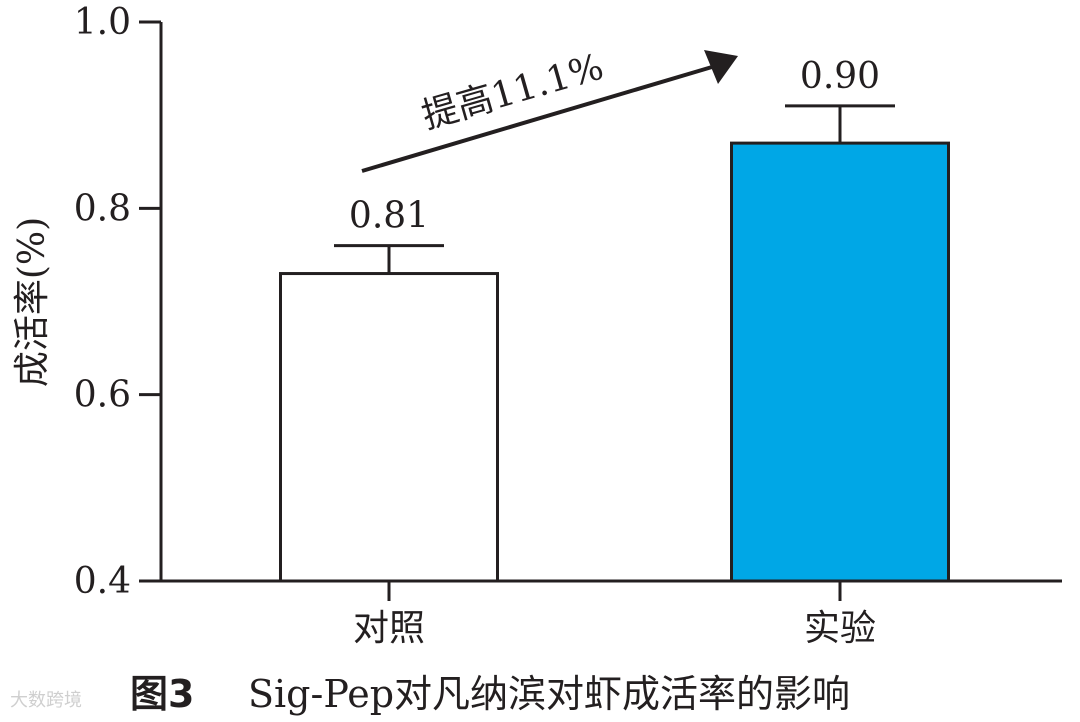 This screenshot has height=722, width=1080. I want to click on increase-arrow, so click(549, 111).